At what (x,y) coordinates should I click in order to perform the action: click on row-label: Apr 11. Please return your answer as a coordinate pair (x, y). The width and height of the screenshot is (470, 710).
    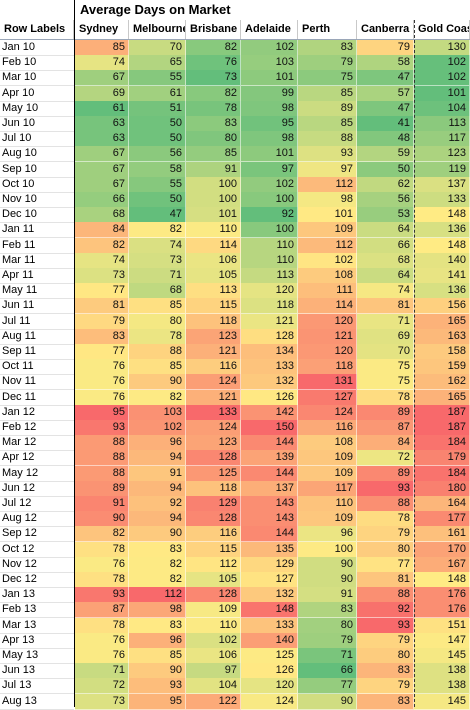
    Looking at the image, I should click on (37, 276).